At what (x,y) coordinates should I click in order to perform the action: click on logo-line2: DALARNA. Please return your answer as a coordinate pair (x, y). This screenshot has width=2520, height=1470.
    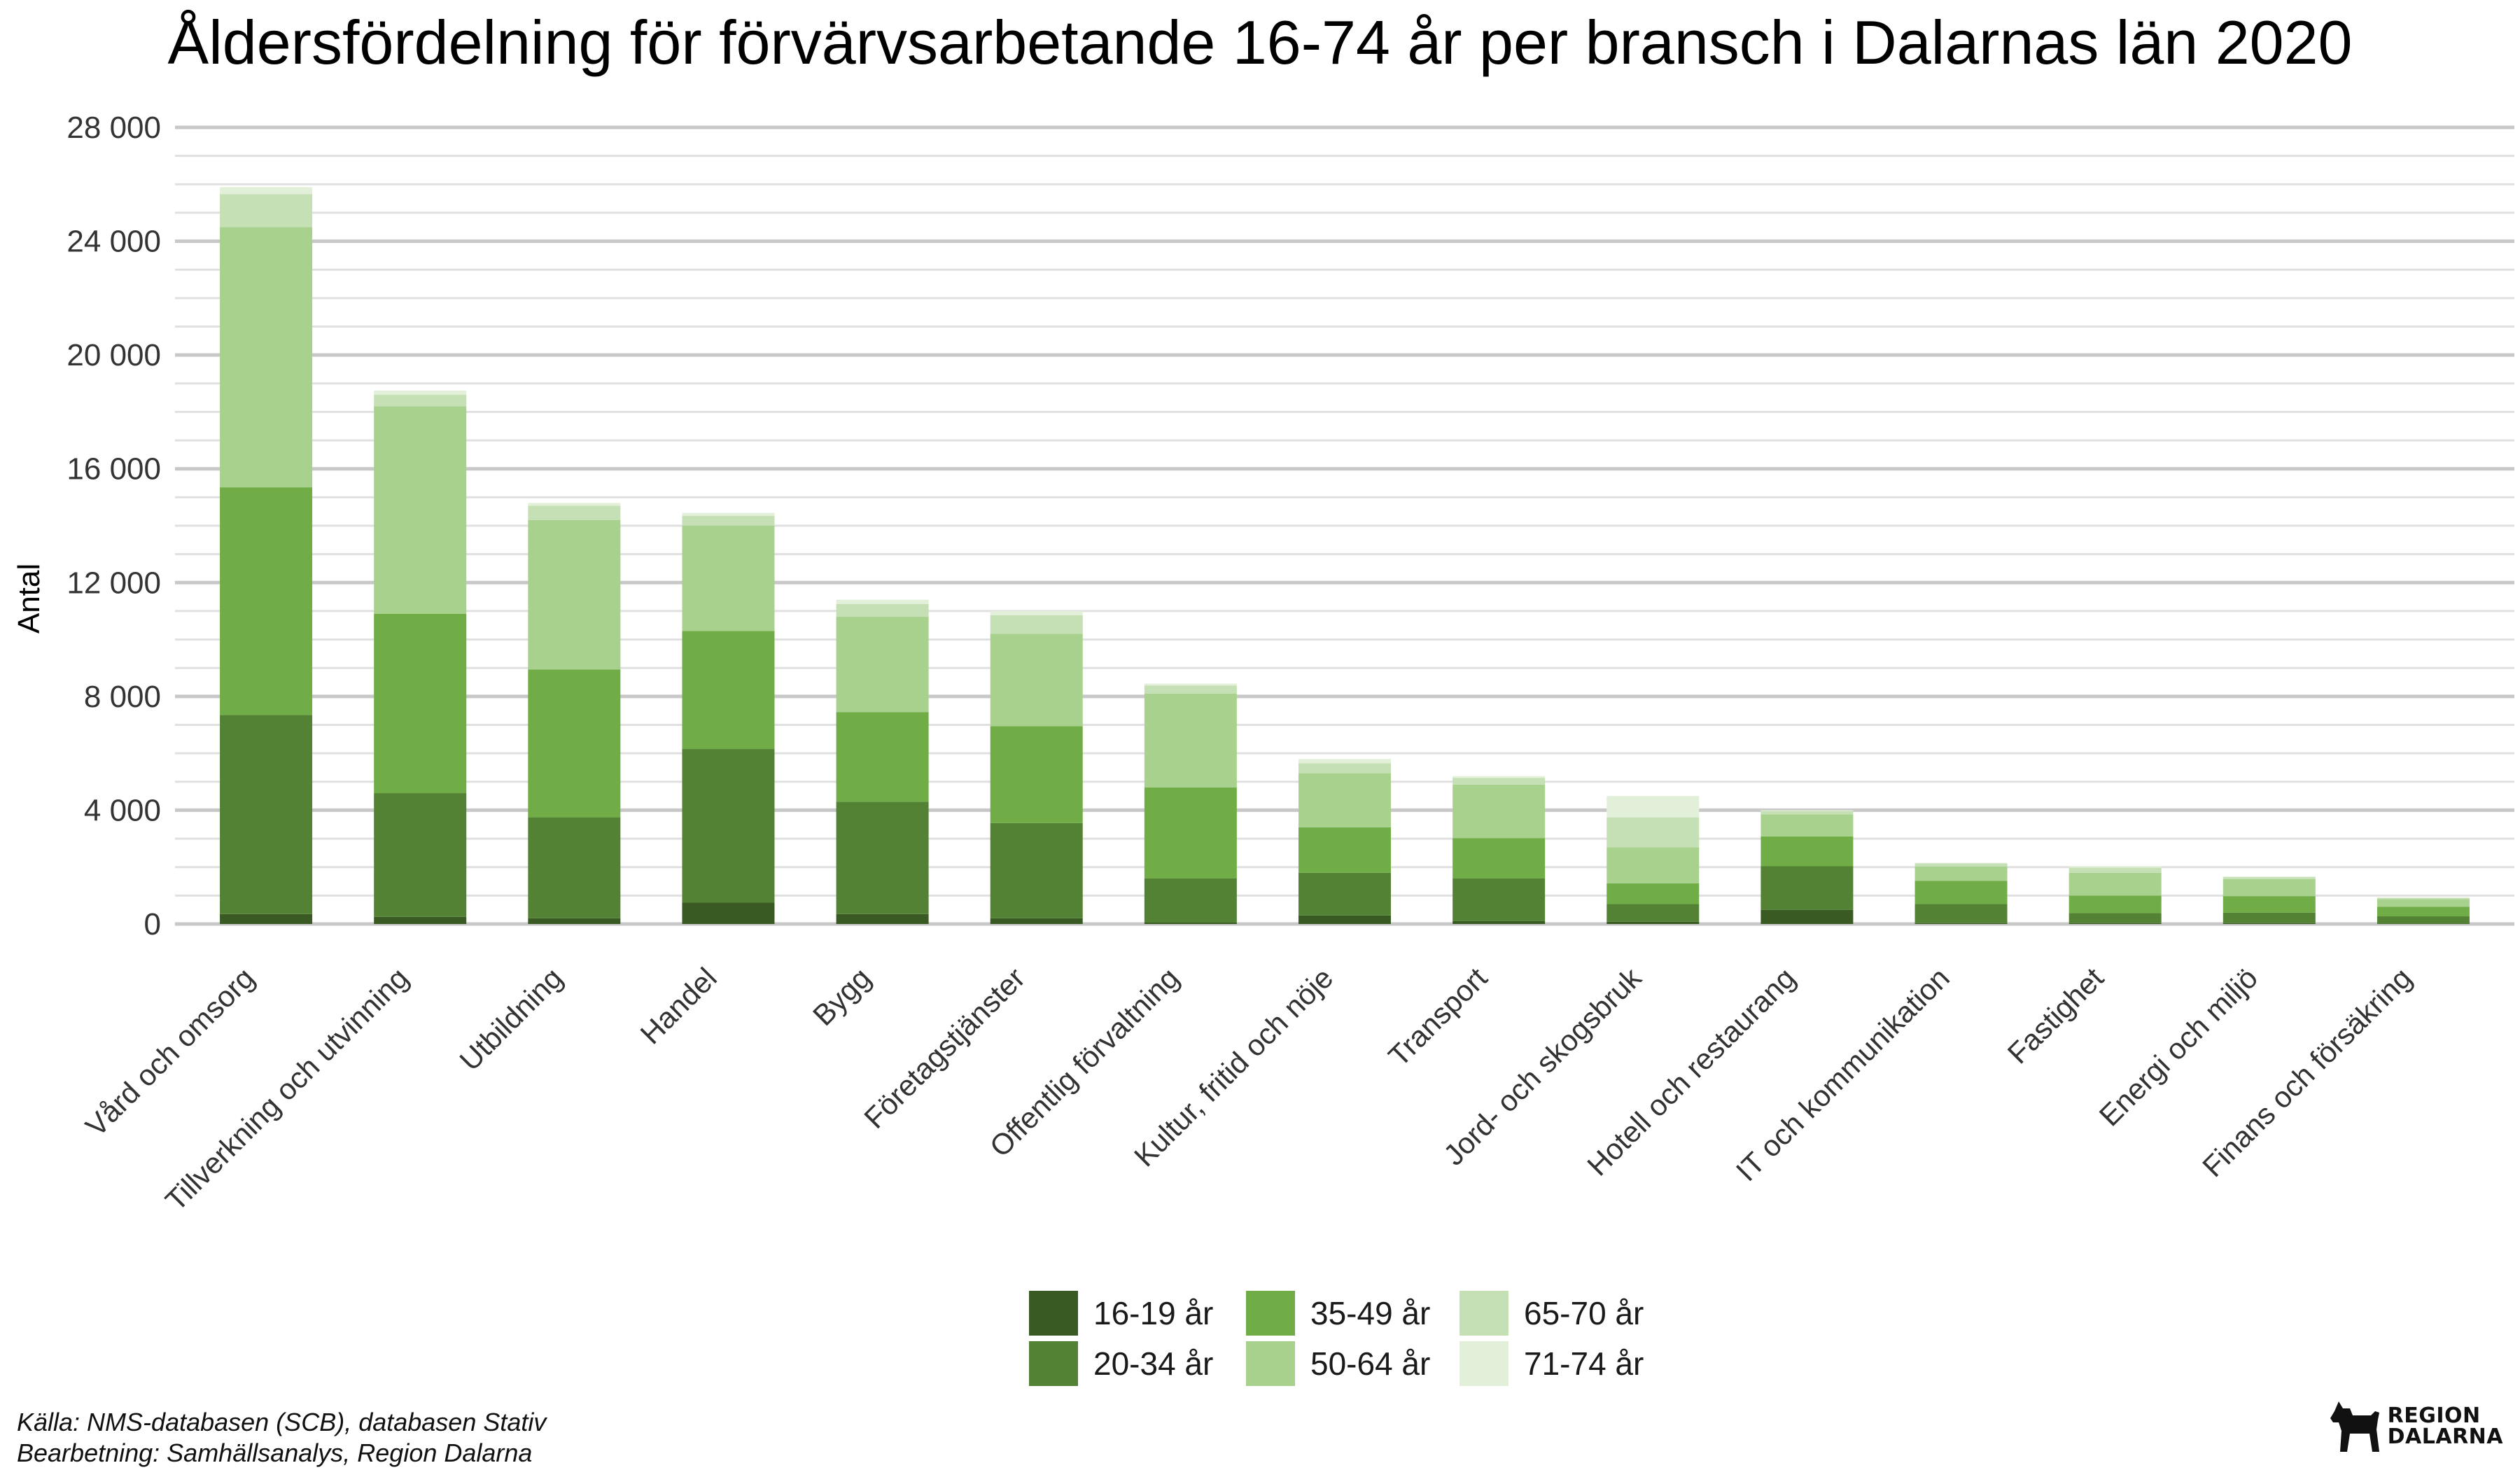
    Looking at the image, I should click on (2445, 1436).